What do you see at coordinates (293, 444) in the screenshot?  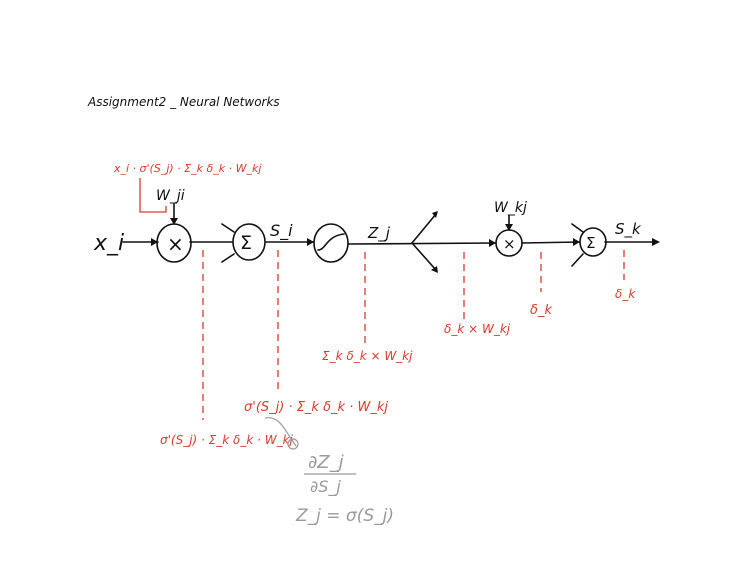 I see `derivation-pointer-end` at bounding box center [293, 444].